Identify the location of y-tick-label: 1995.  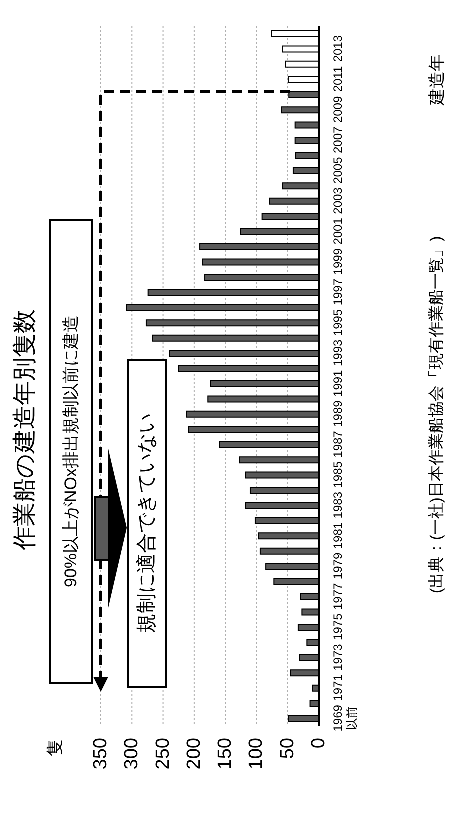
(337, 322).